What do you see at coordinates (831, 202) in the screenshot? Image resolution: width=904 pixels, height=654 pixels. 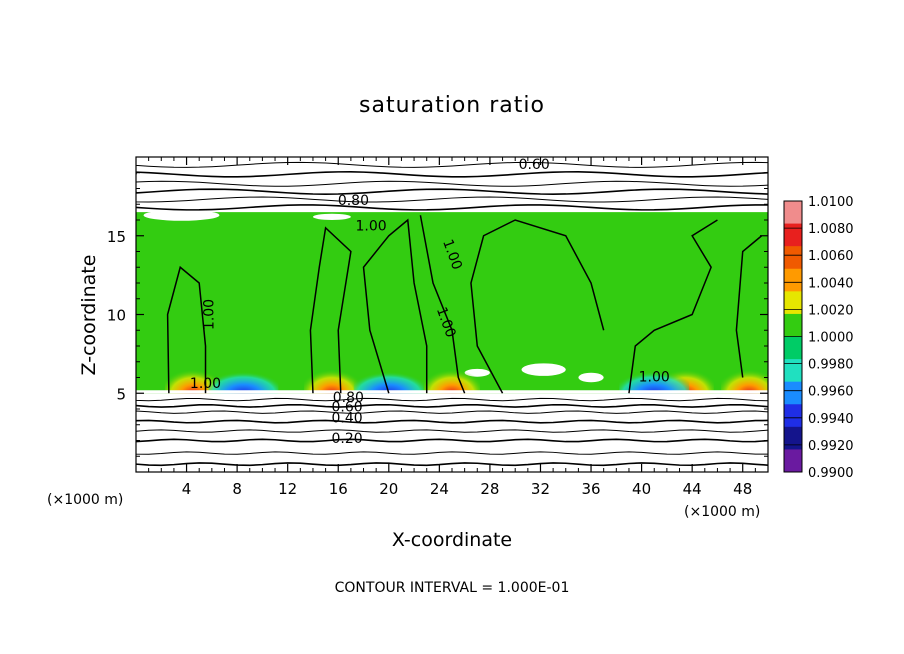 I see `colorbar-label: 1.0100` at bounding box center [831, 202].